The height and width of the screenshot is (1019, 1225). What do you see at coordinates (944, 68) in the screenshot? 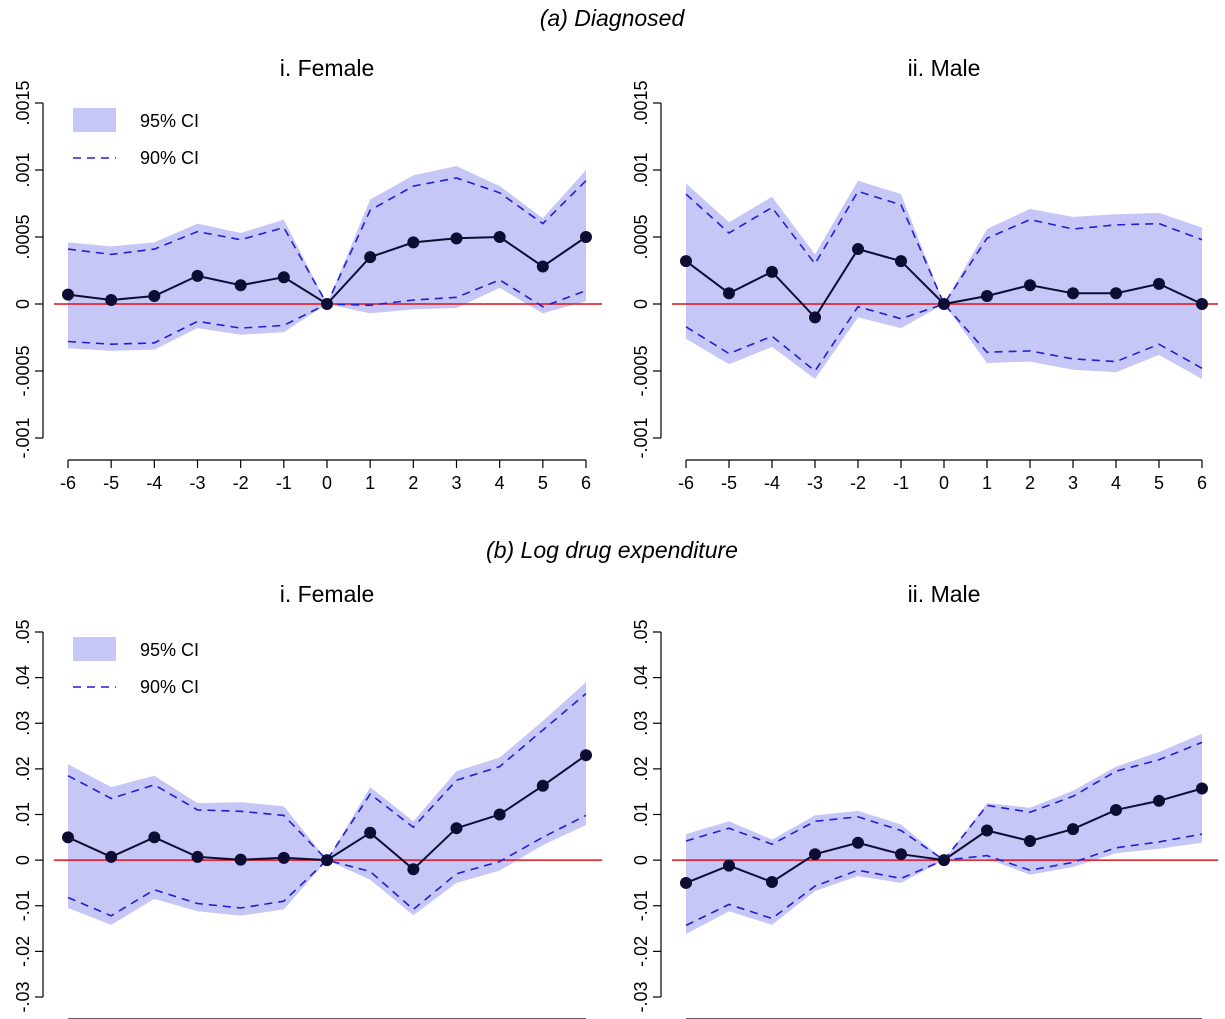
I see `panel-title: ii. Male` at bounding box center [944, 68].